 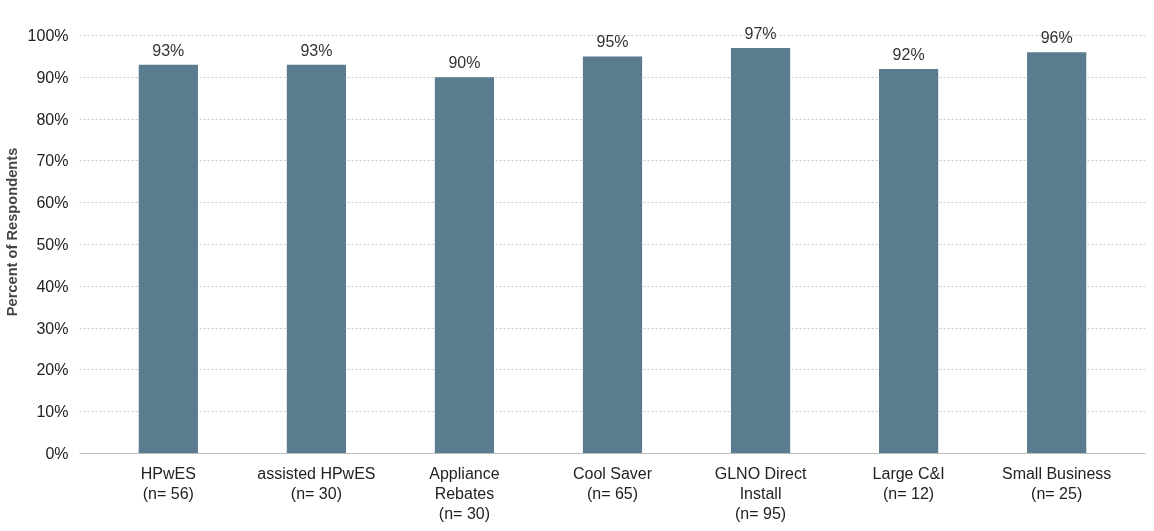 What do you see at coordinates (1056, 483) in the screenshot?
I see `x-tick-label: Small Business (n= 25)` at bounding box center [1056, 483].